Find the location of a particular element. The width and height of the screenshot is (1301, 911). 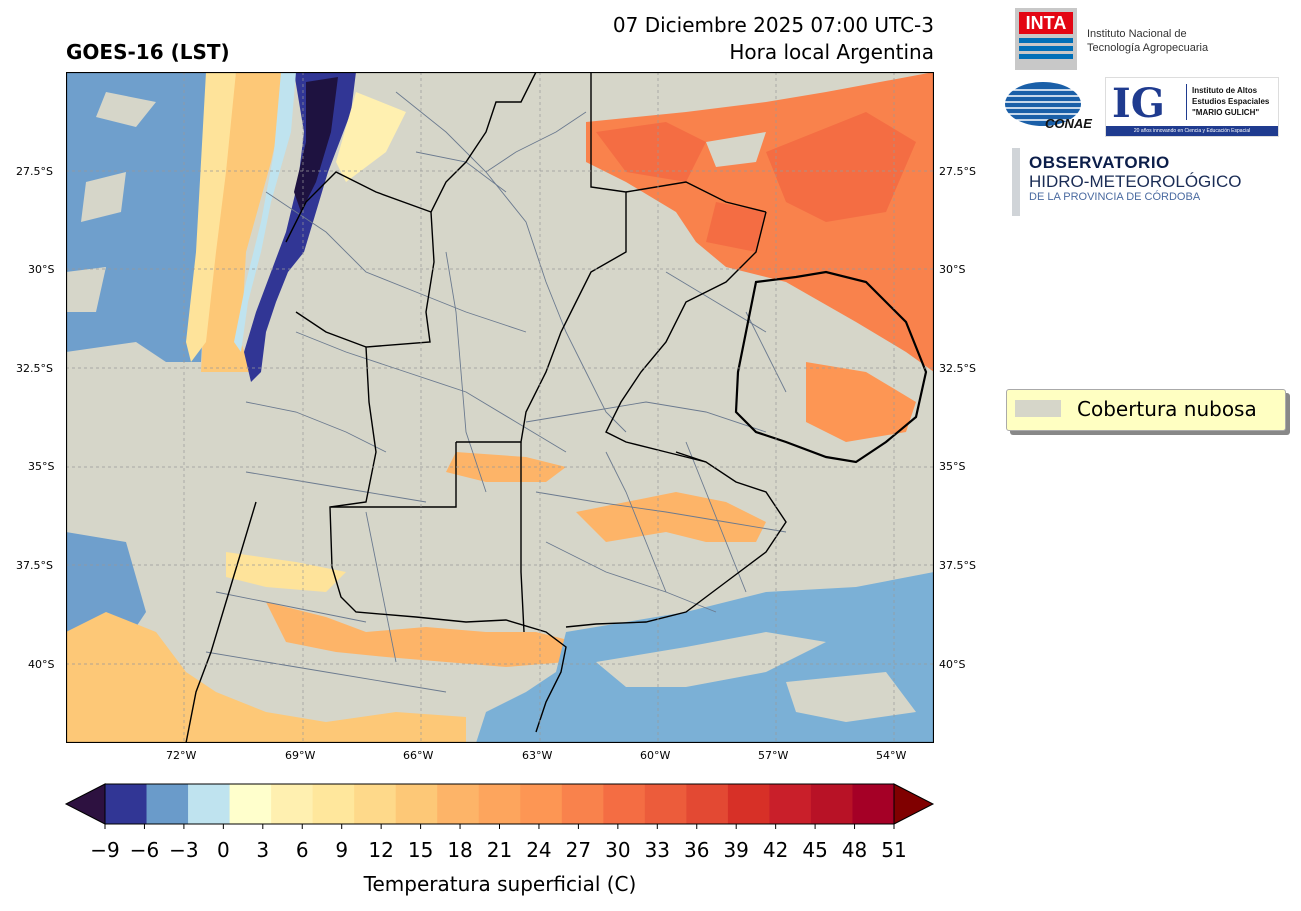

lon-label: 66°W is located at coordinates (418, 755).